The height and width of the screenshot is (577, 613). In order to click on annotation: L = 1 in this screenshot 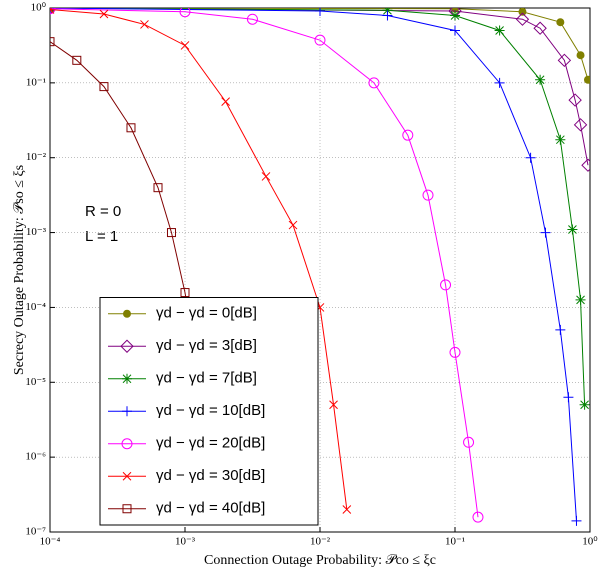, I will do `click(101, 236)`.